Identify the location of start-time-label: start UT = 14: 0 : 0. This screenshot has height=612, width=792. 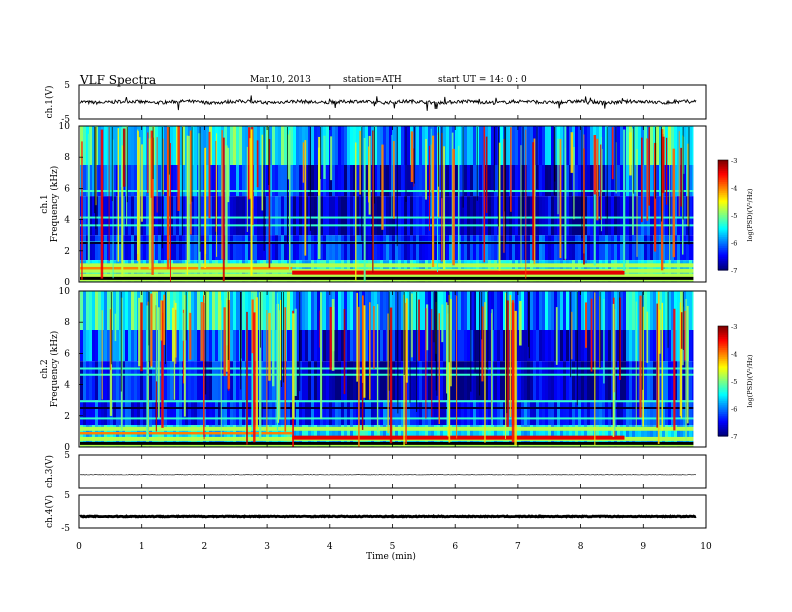
(482, 80).